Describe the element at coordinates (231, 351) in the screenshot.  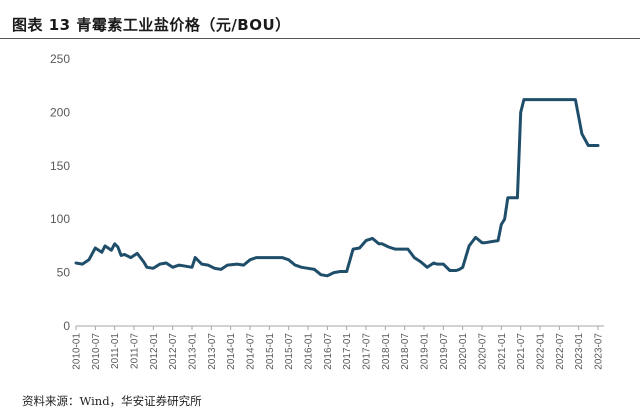
I see `x-tick-label: 2014-01` at that location.